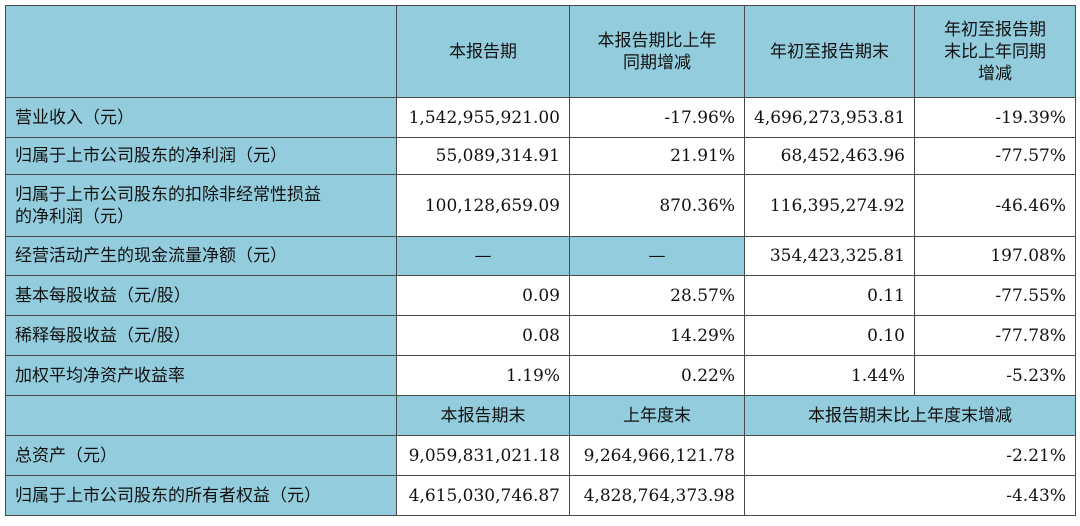  Describe the element at coordinates (483, 156) in the screenshot. I see `cell-value: 55,089,314.91` at that location.